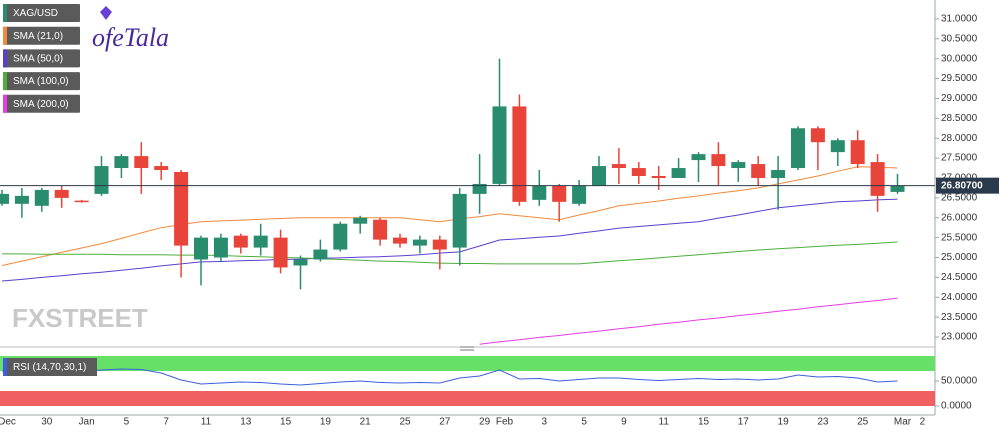 This screenshot has width=1000, height=435. I want to click on x-tick-label: 9, so click(624, 422).